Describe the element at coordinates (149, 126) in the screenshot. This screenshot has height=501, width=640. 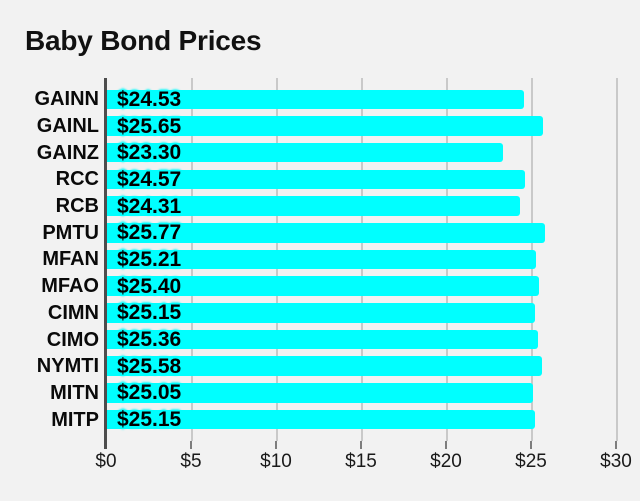
I see `bar-value-label: $25.65` at that location.